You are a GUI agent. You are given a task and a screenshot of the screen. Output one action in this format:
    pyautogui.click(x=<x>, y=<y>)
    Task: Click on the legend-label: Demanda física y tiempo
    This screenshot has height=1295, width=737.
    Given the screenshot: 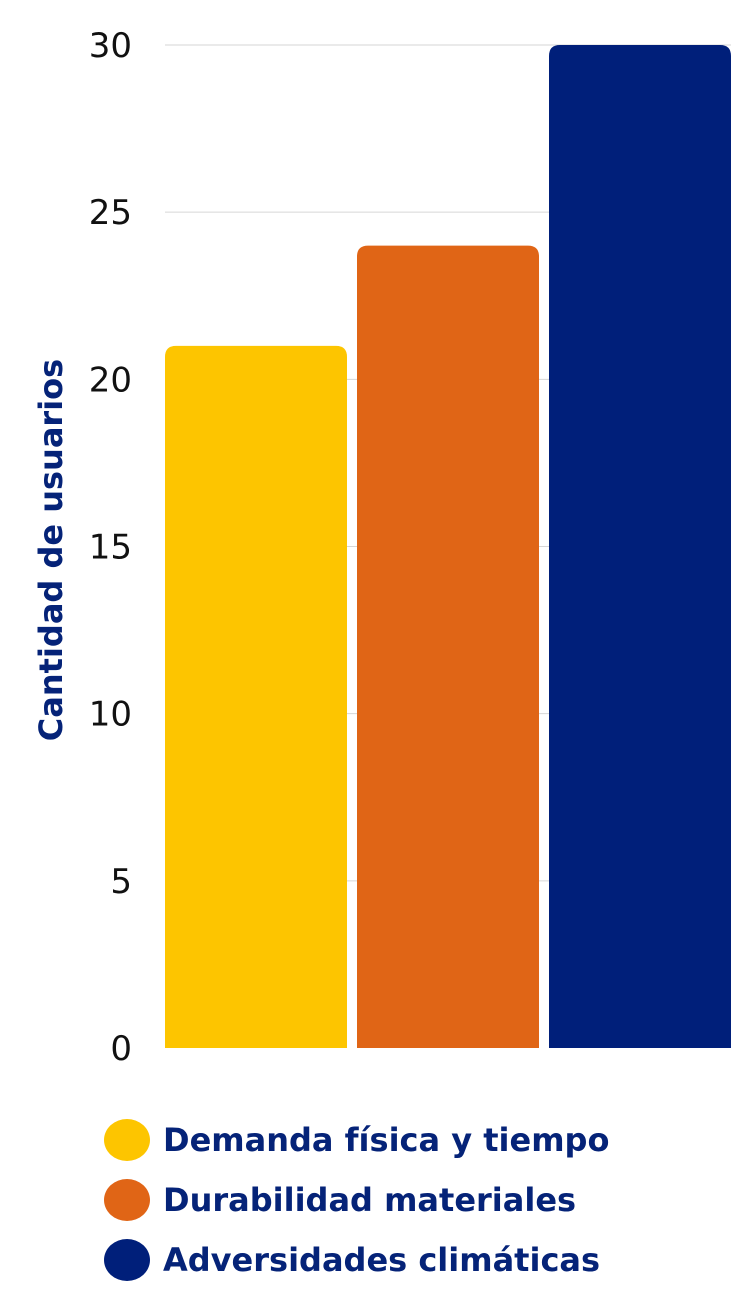 What is the action you would take?
    pyautogui.click(x=386, y=1140)
    